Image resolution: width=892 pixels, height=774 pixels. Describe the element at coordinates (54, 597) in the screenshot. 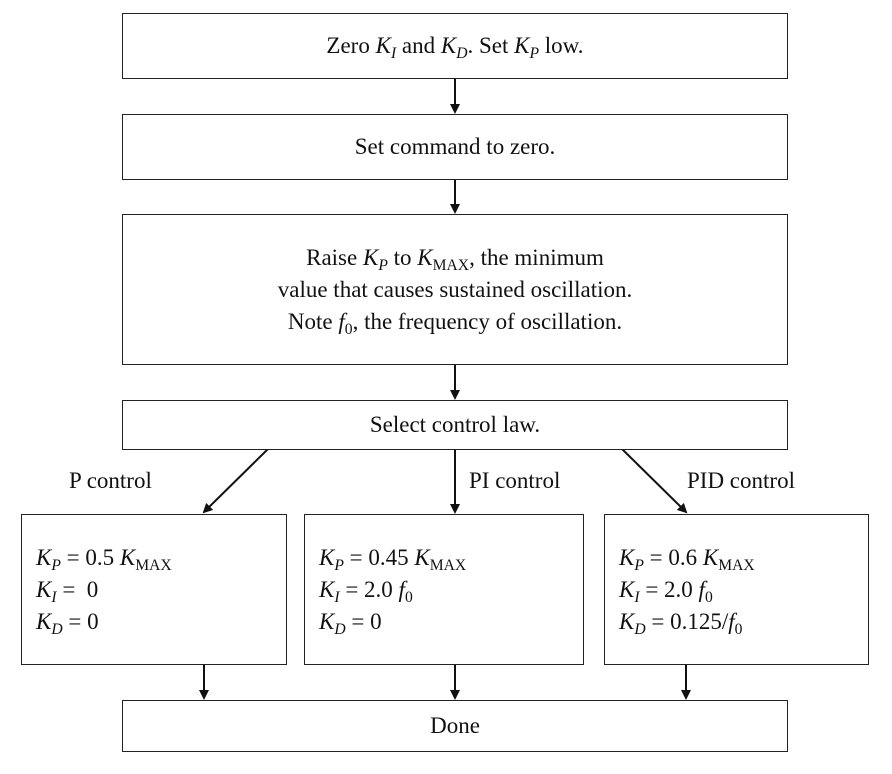

I see `p-ki-sub: I` at that location.